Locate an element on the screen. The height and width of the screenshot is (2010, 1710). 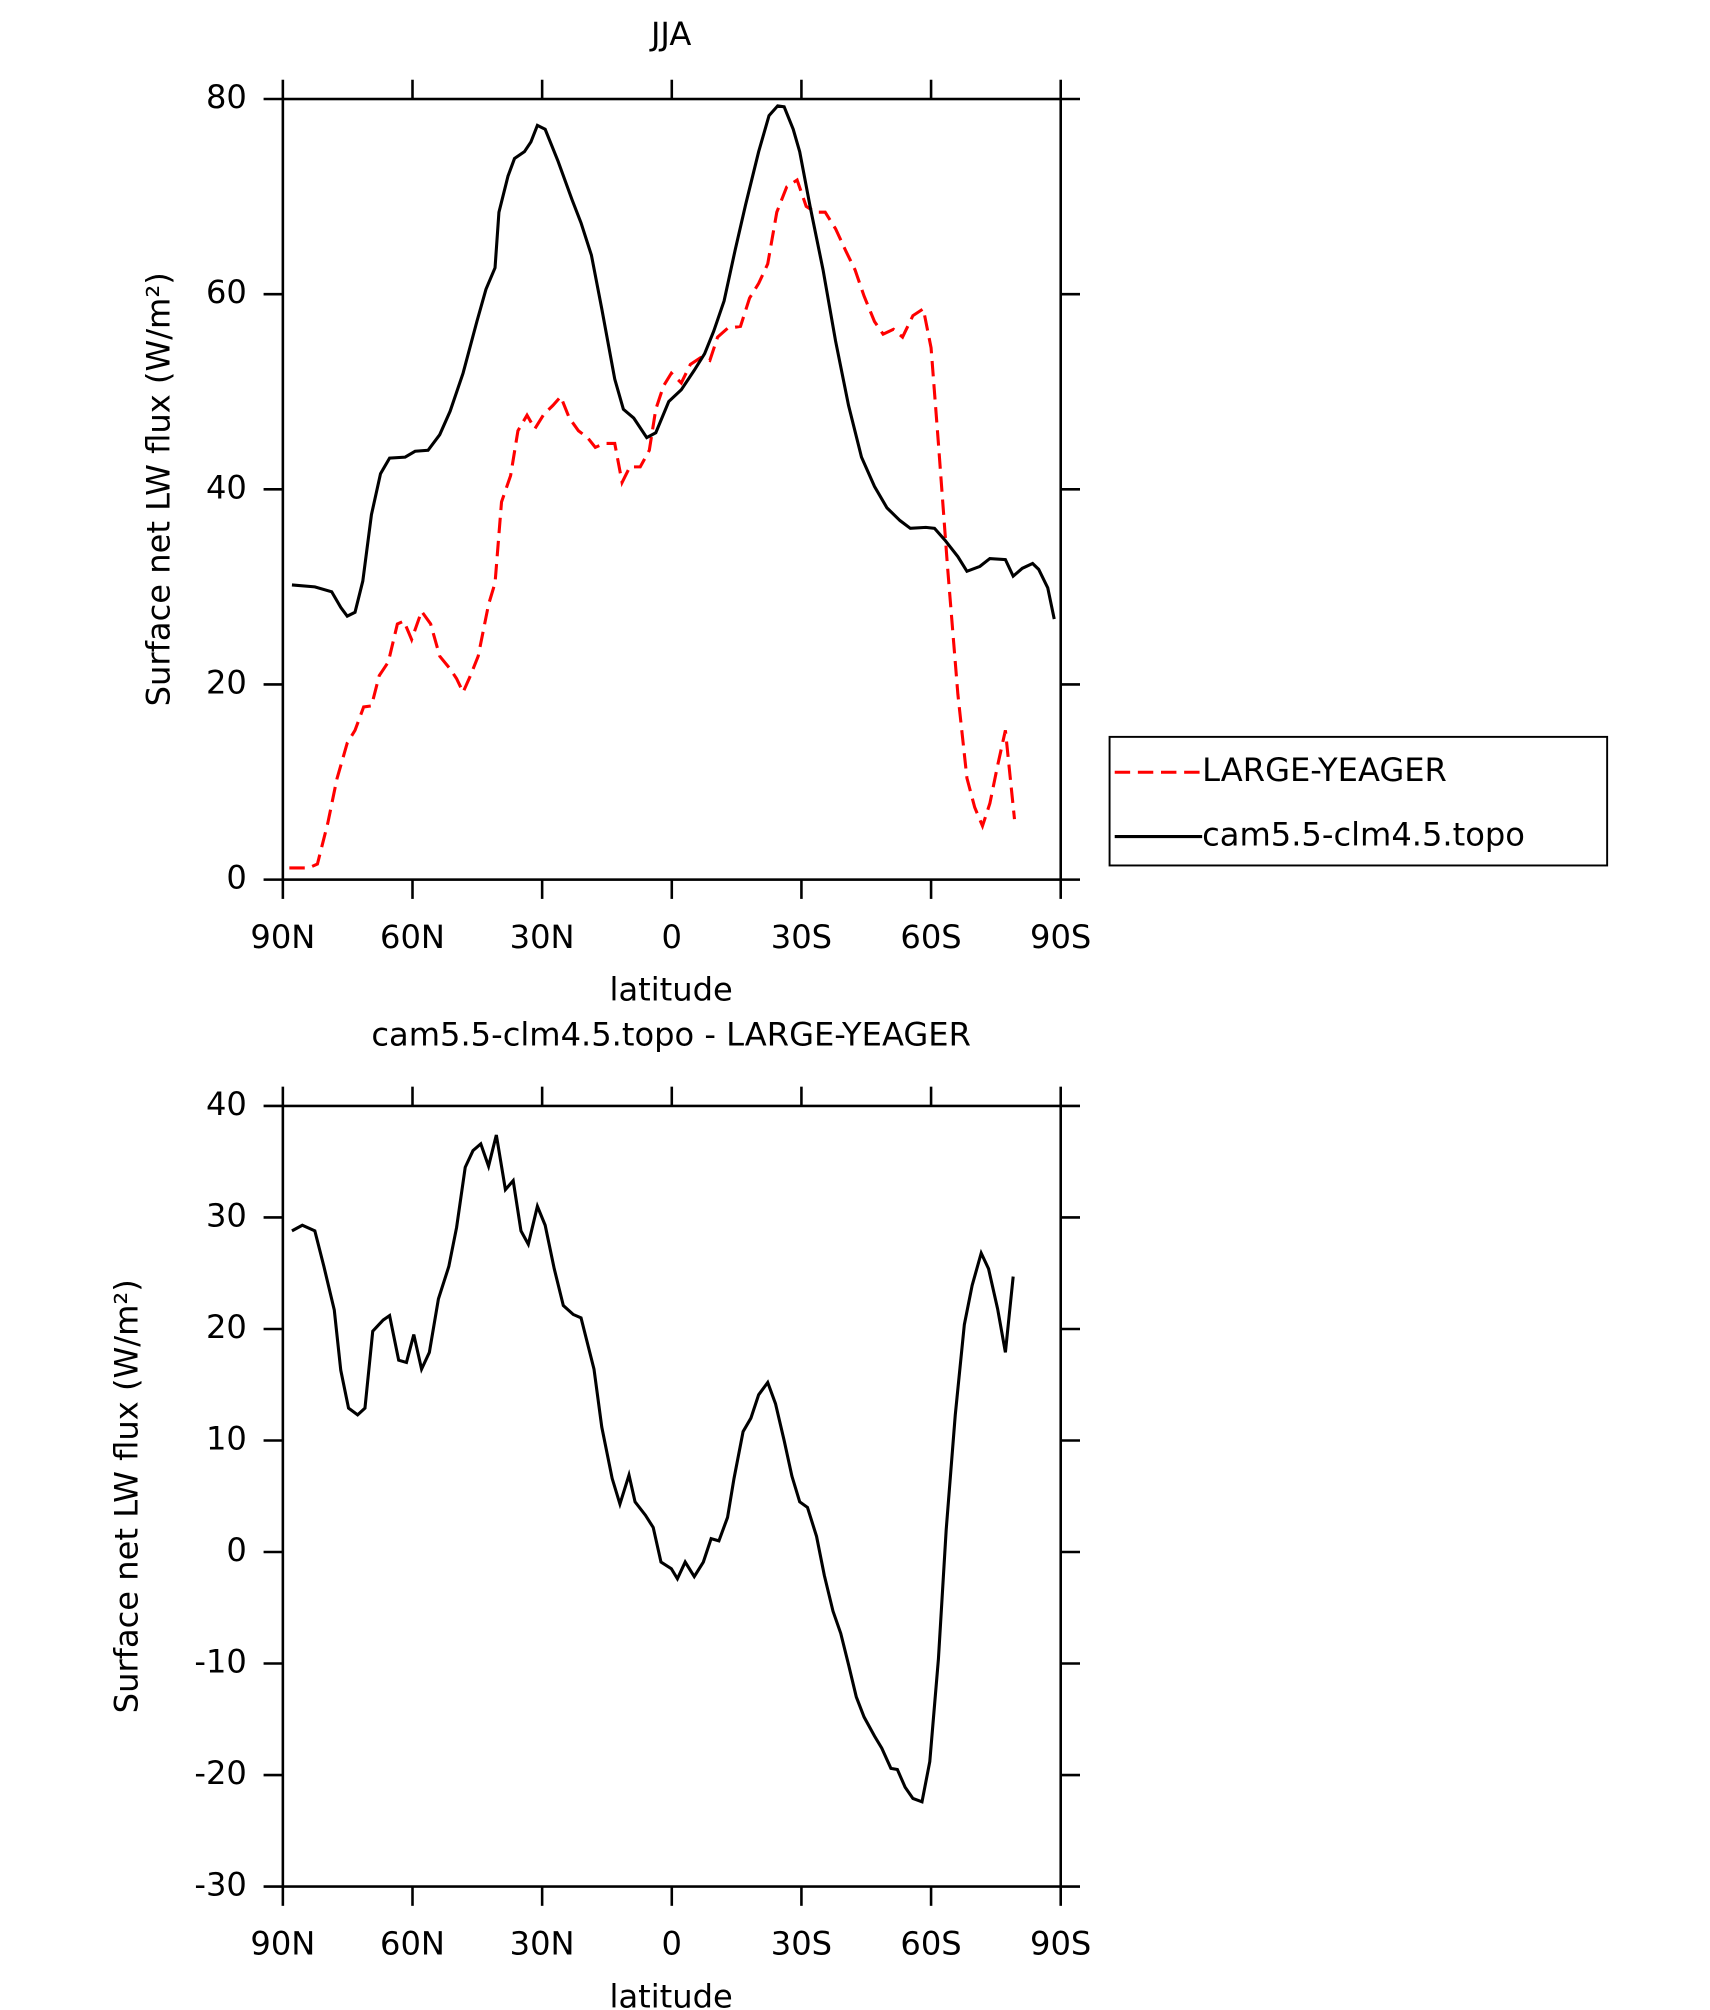
chart-title: JJA is located at coordinates (670, 34).